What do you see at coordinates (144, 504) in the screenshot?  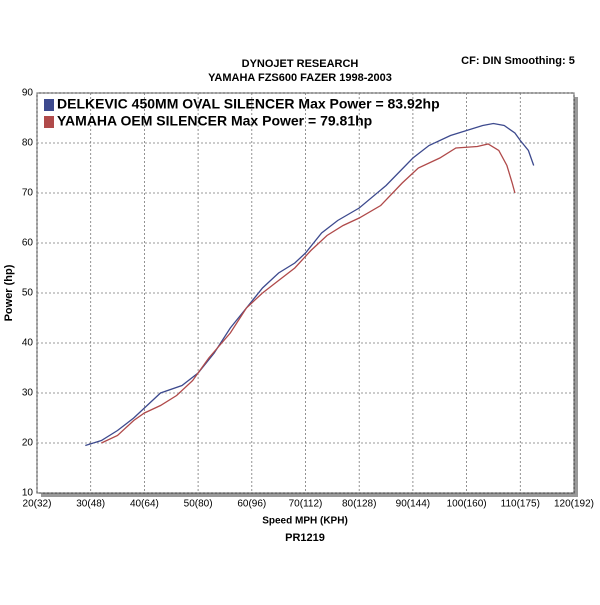 I see `x-tick-label: 40(64)` at bounding box center [144, 504].